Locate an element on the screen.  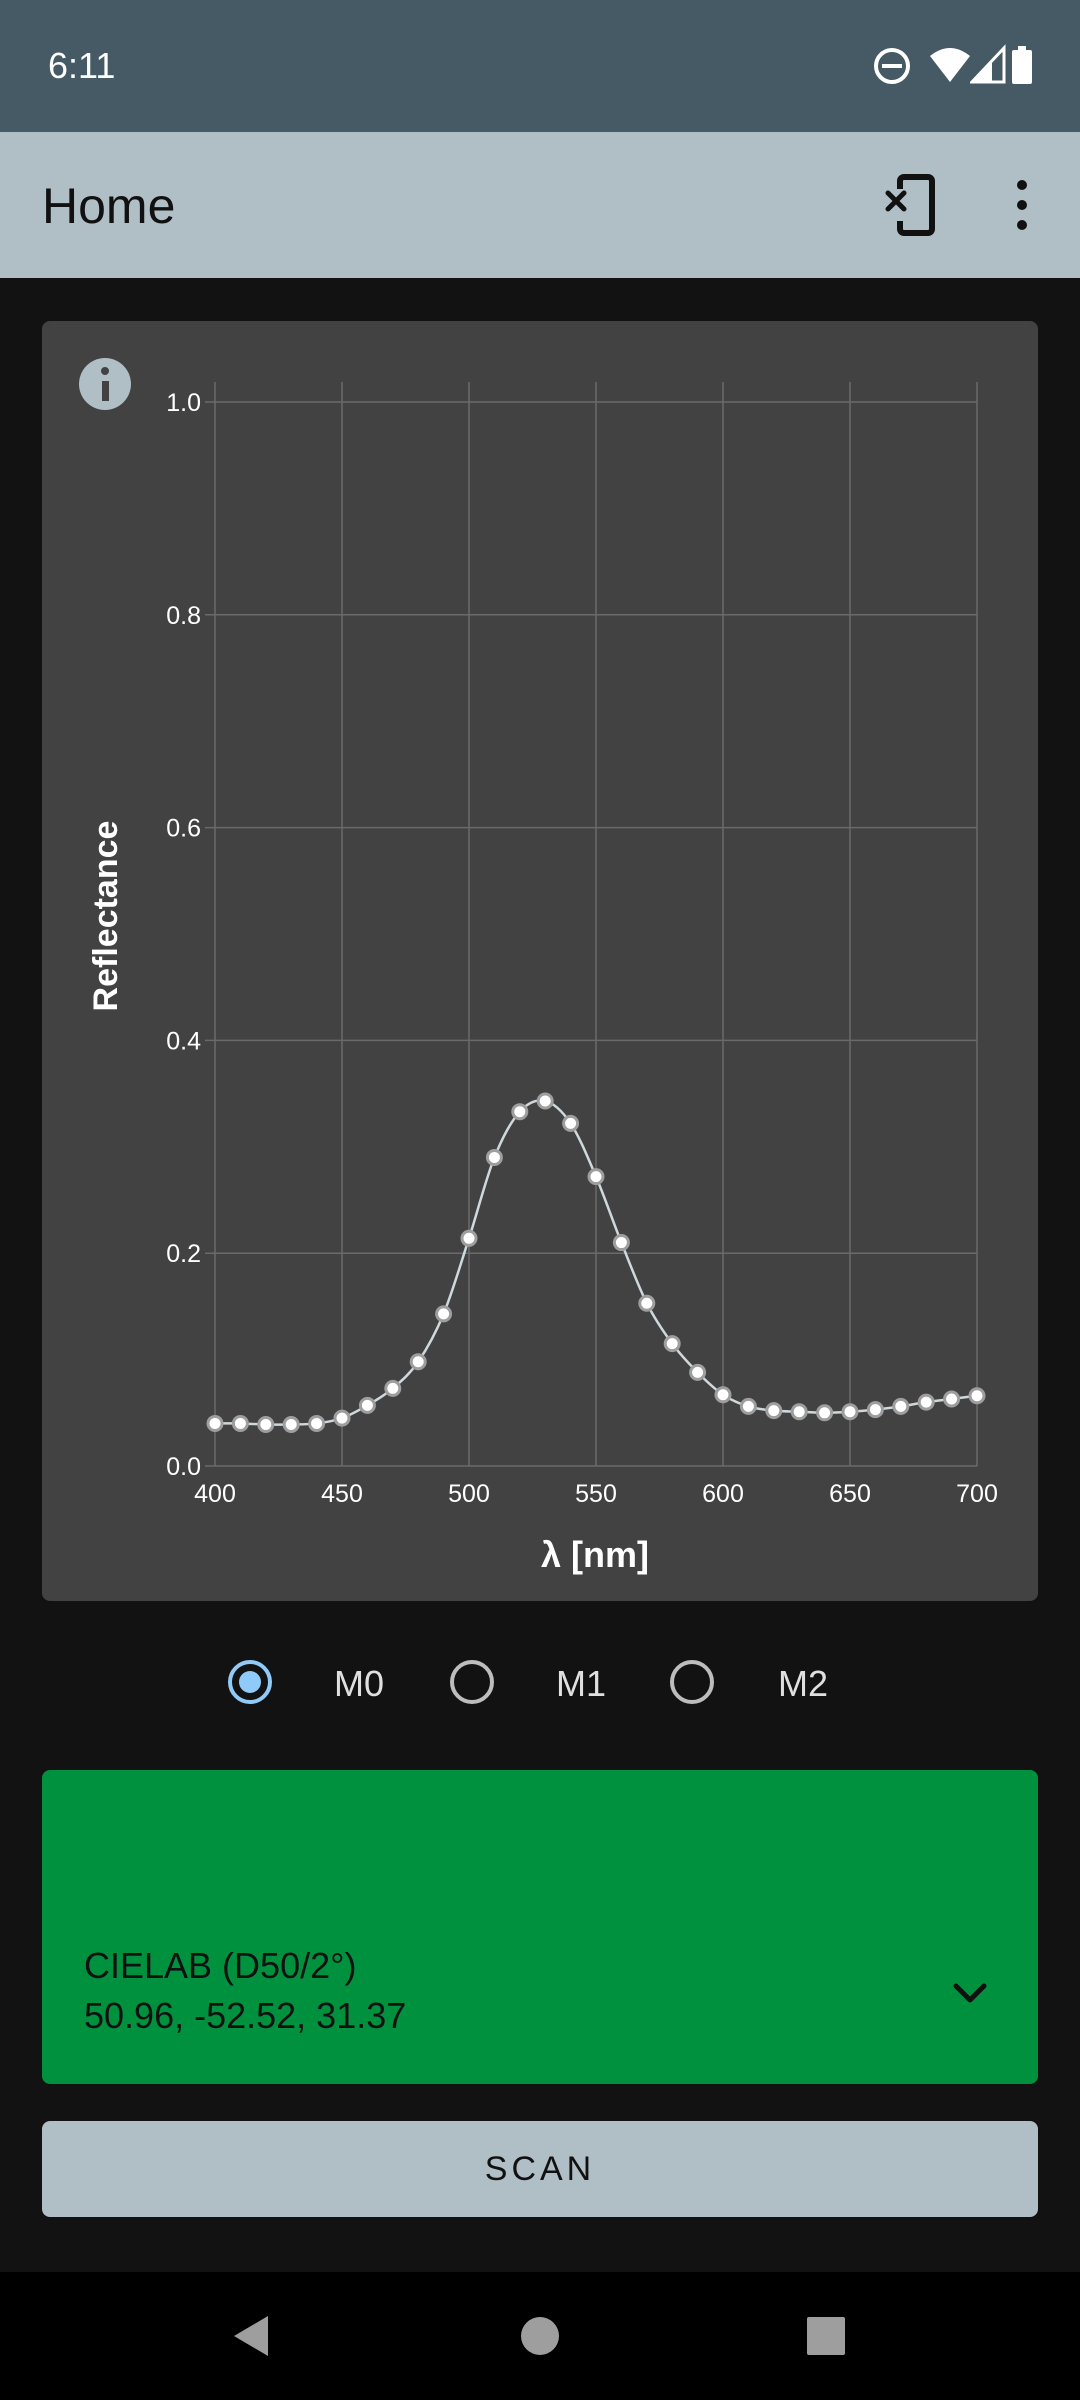
y-tick-label: 0.6 is located at coordinates (183, 829).